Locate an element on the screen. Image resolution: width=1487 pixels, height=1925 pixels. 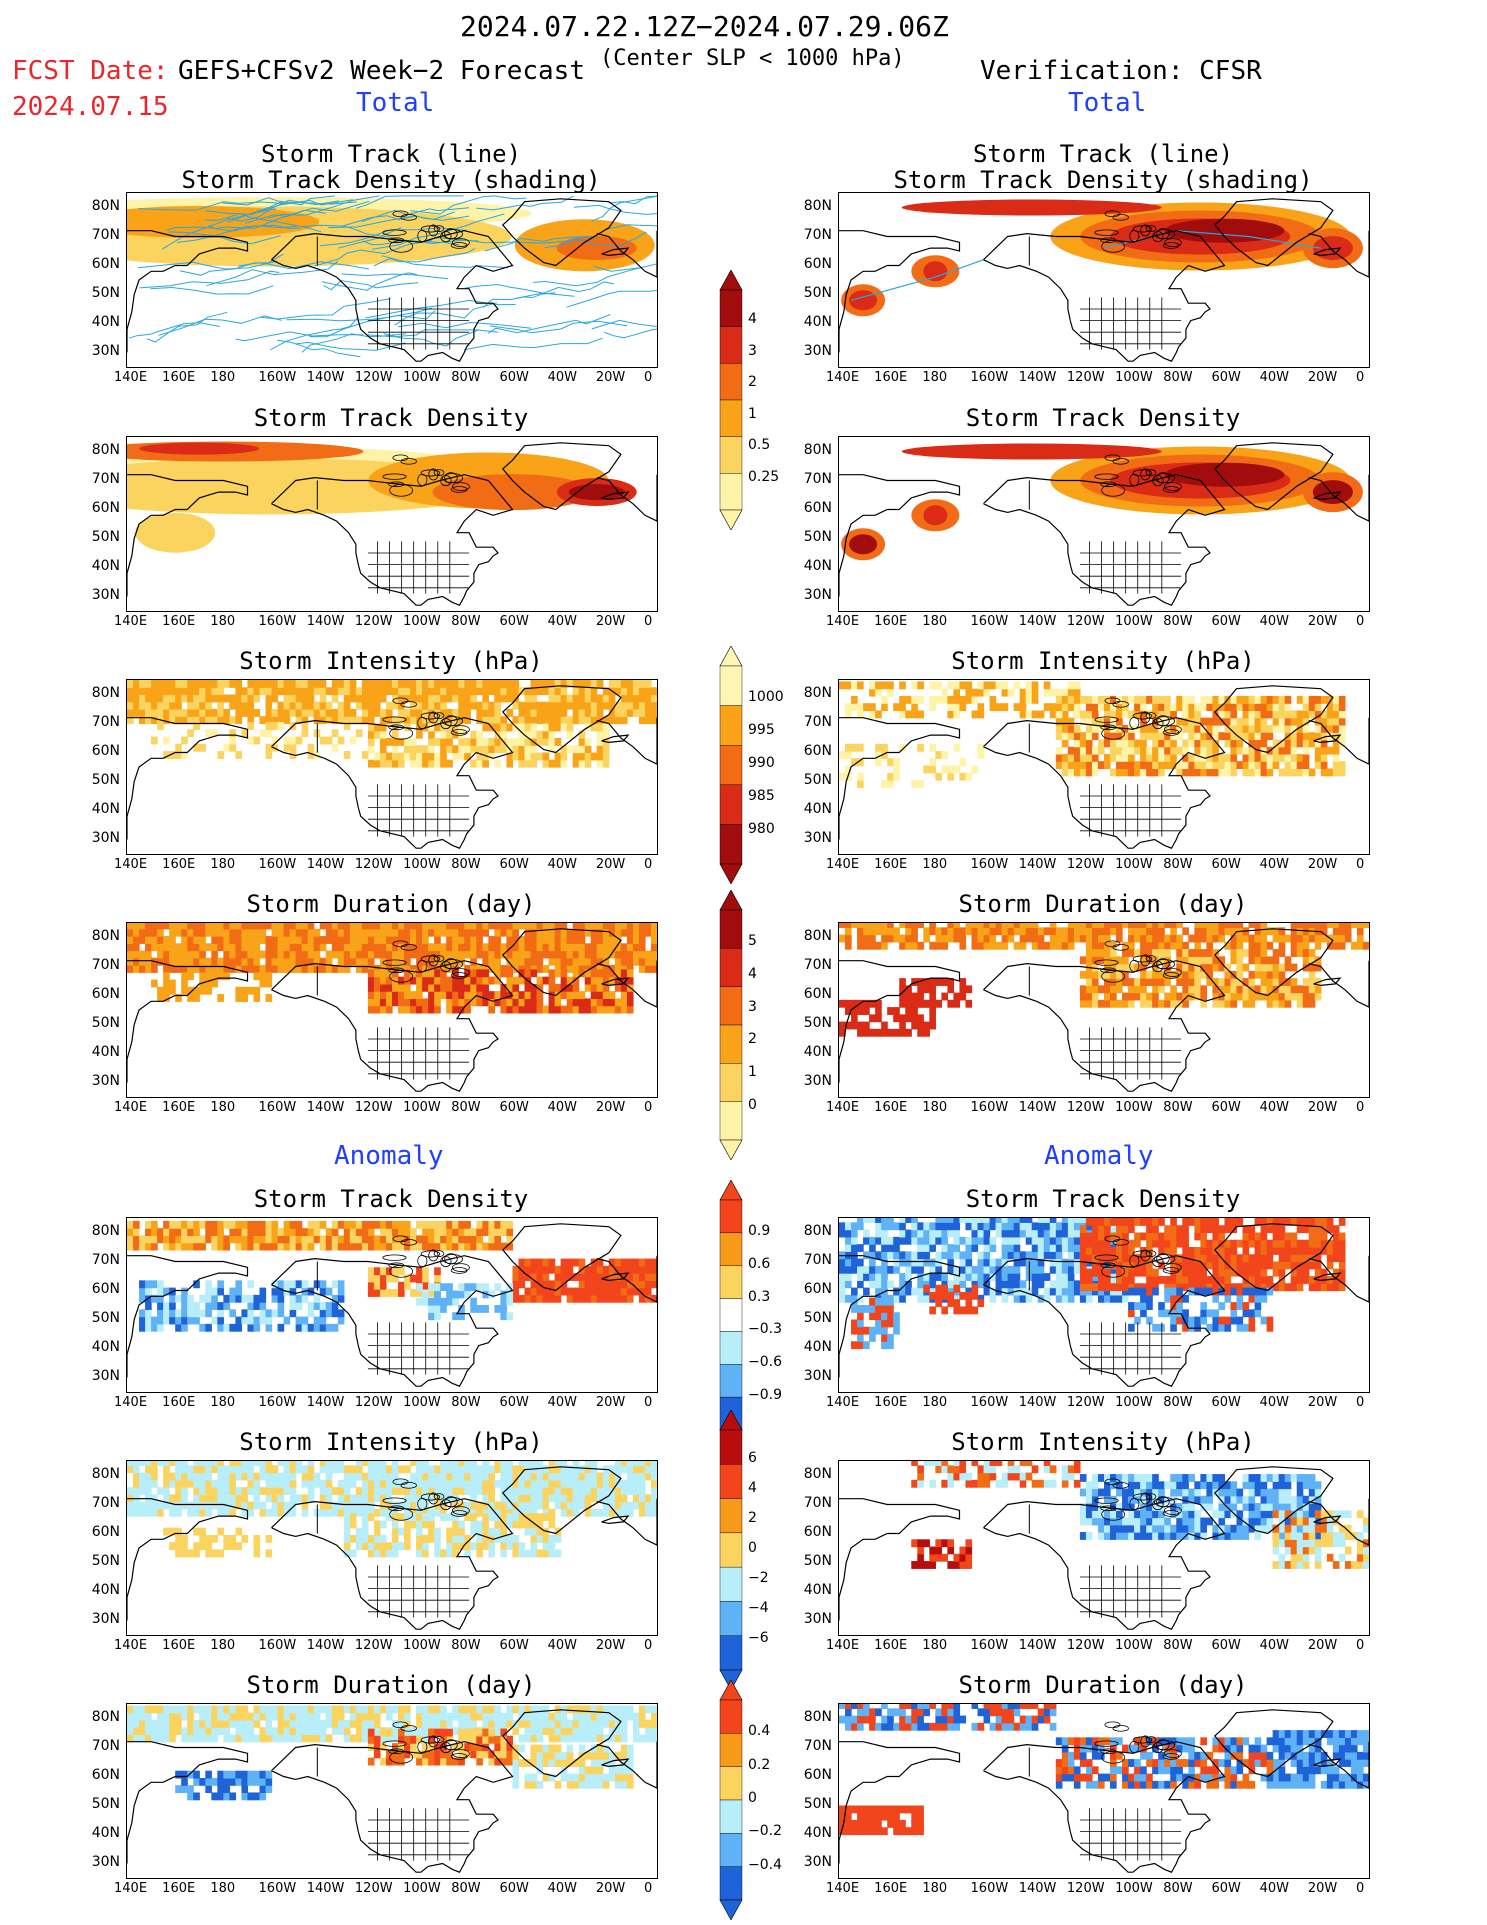
lat-tick-label: 70N is located at coordinates (817, 965).